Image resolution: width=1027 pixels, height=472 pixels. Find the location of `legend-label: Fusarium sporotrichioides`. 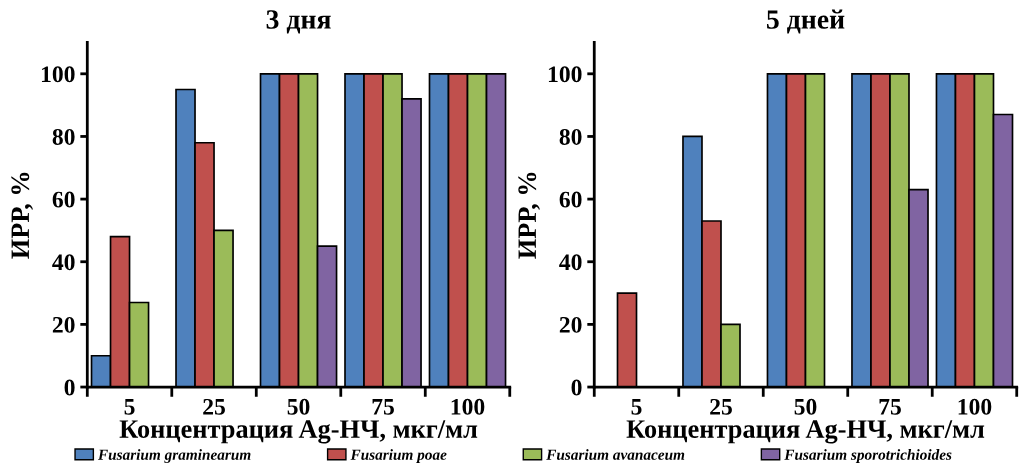

legend-label: Fusarium sporotrichioides is located at coordinates (868, 456).